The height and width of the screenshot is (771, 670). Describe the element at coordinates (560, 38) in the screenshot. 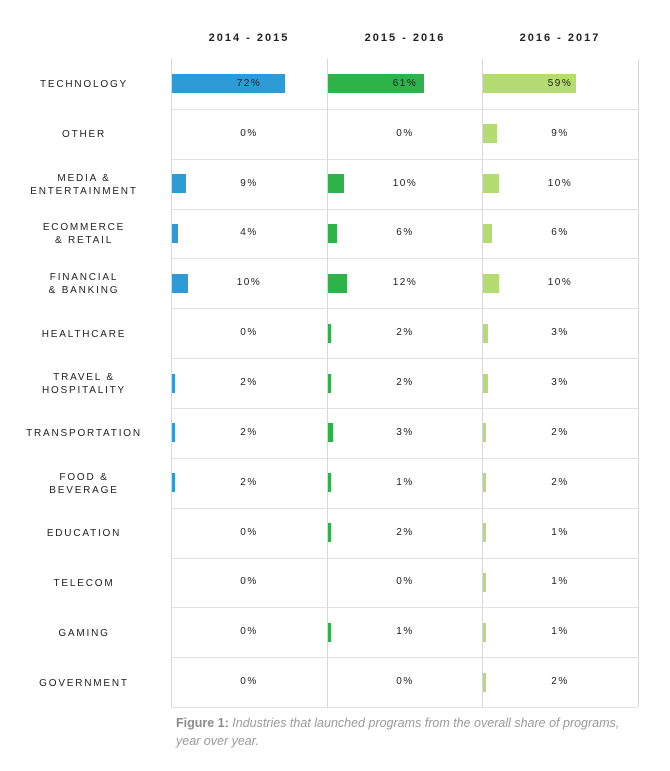

I see `column-header-3: 2016 - 2017` at that location.